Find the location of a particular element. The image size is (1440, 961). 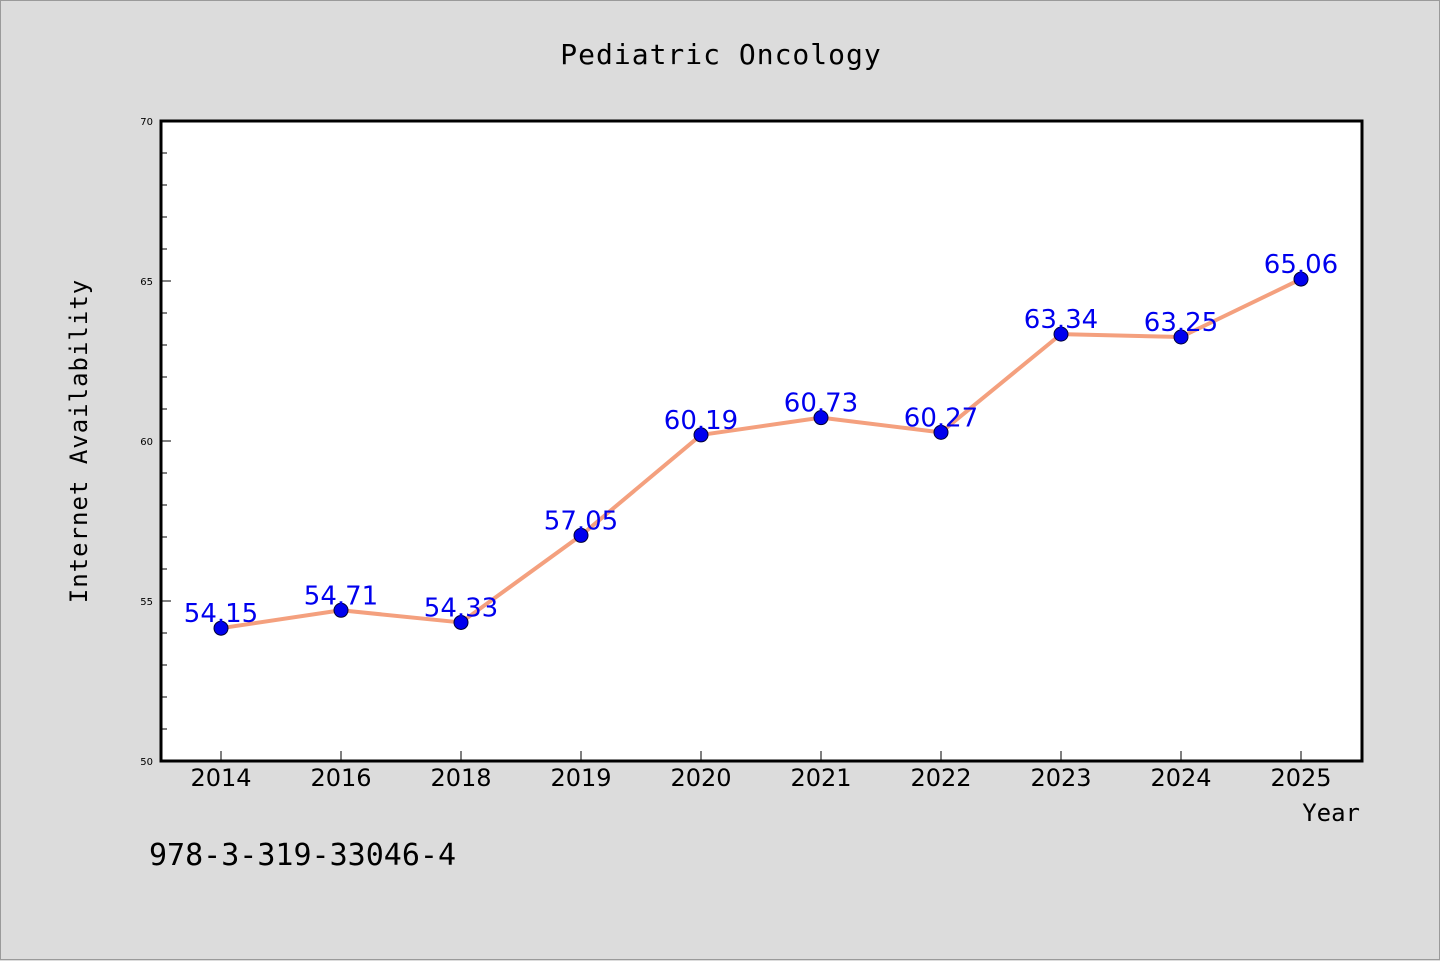

x-tick-label: 2021 is located at coordinates (820, 778).